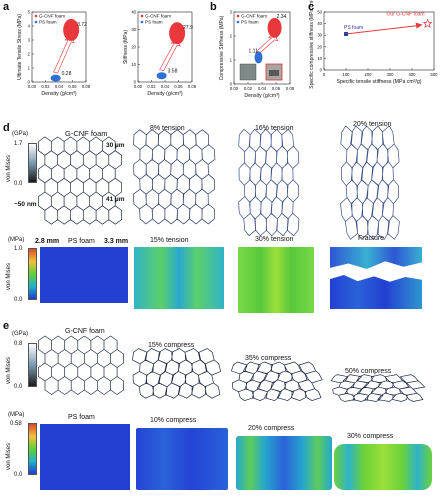 This screenshot has width=441, height=500. What do you see at coordinates (319, 12) in the screenshot?
I see `y-tick-label: 50` at bounding box center [319, 12].